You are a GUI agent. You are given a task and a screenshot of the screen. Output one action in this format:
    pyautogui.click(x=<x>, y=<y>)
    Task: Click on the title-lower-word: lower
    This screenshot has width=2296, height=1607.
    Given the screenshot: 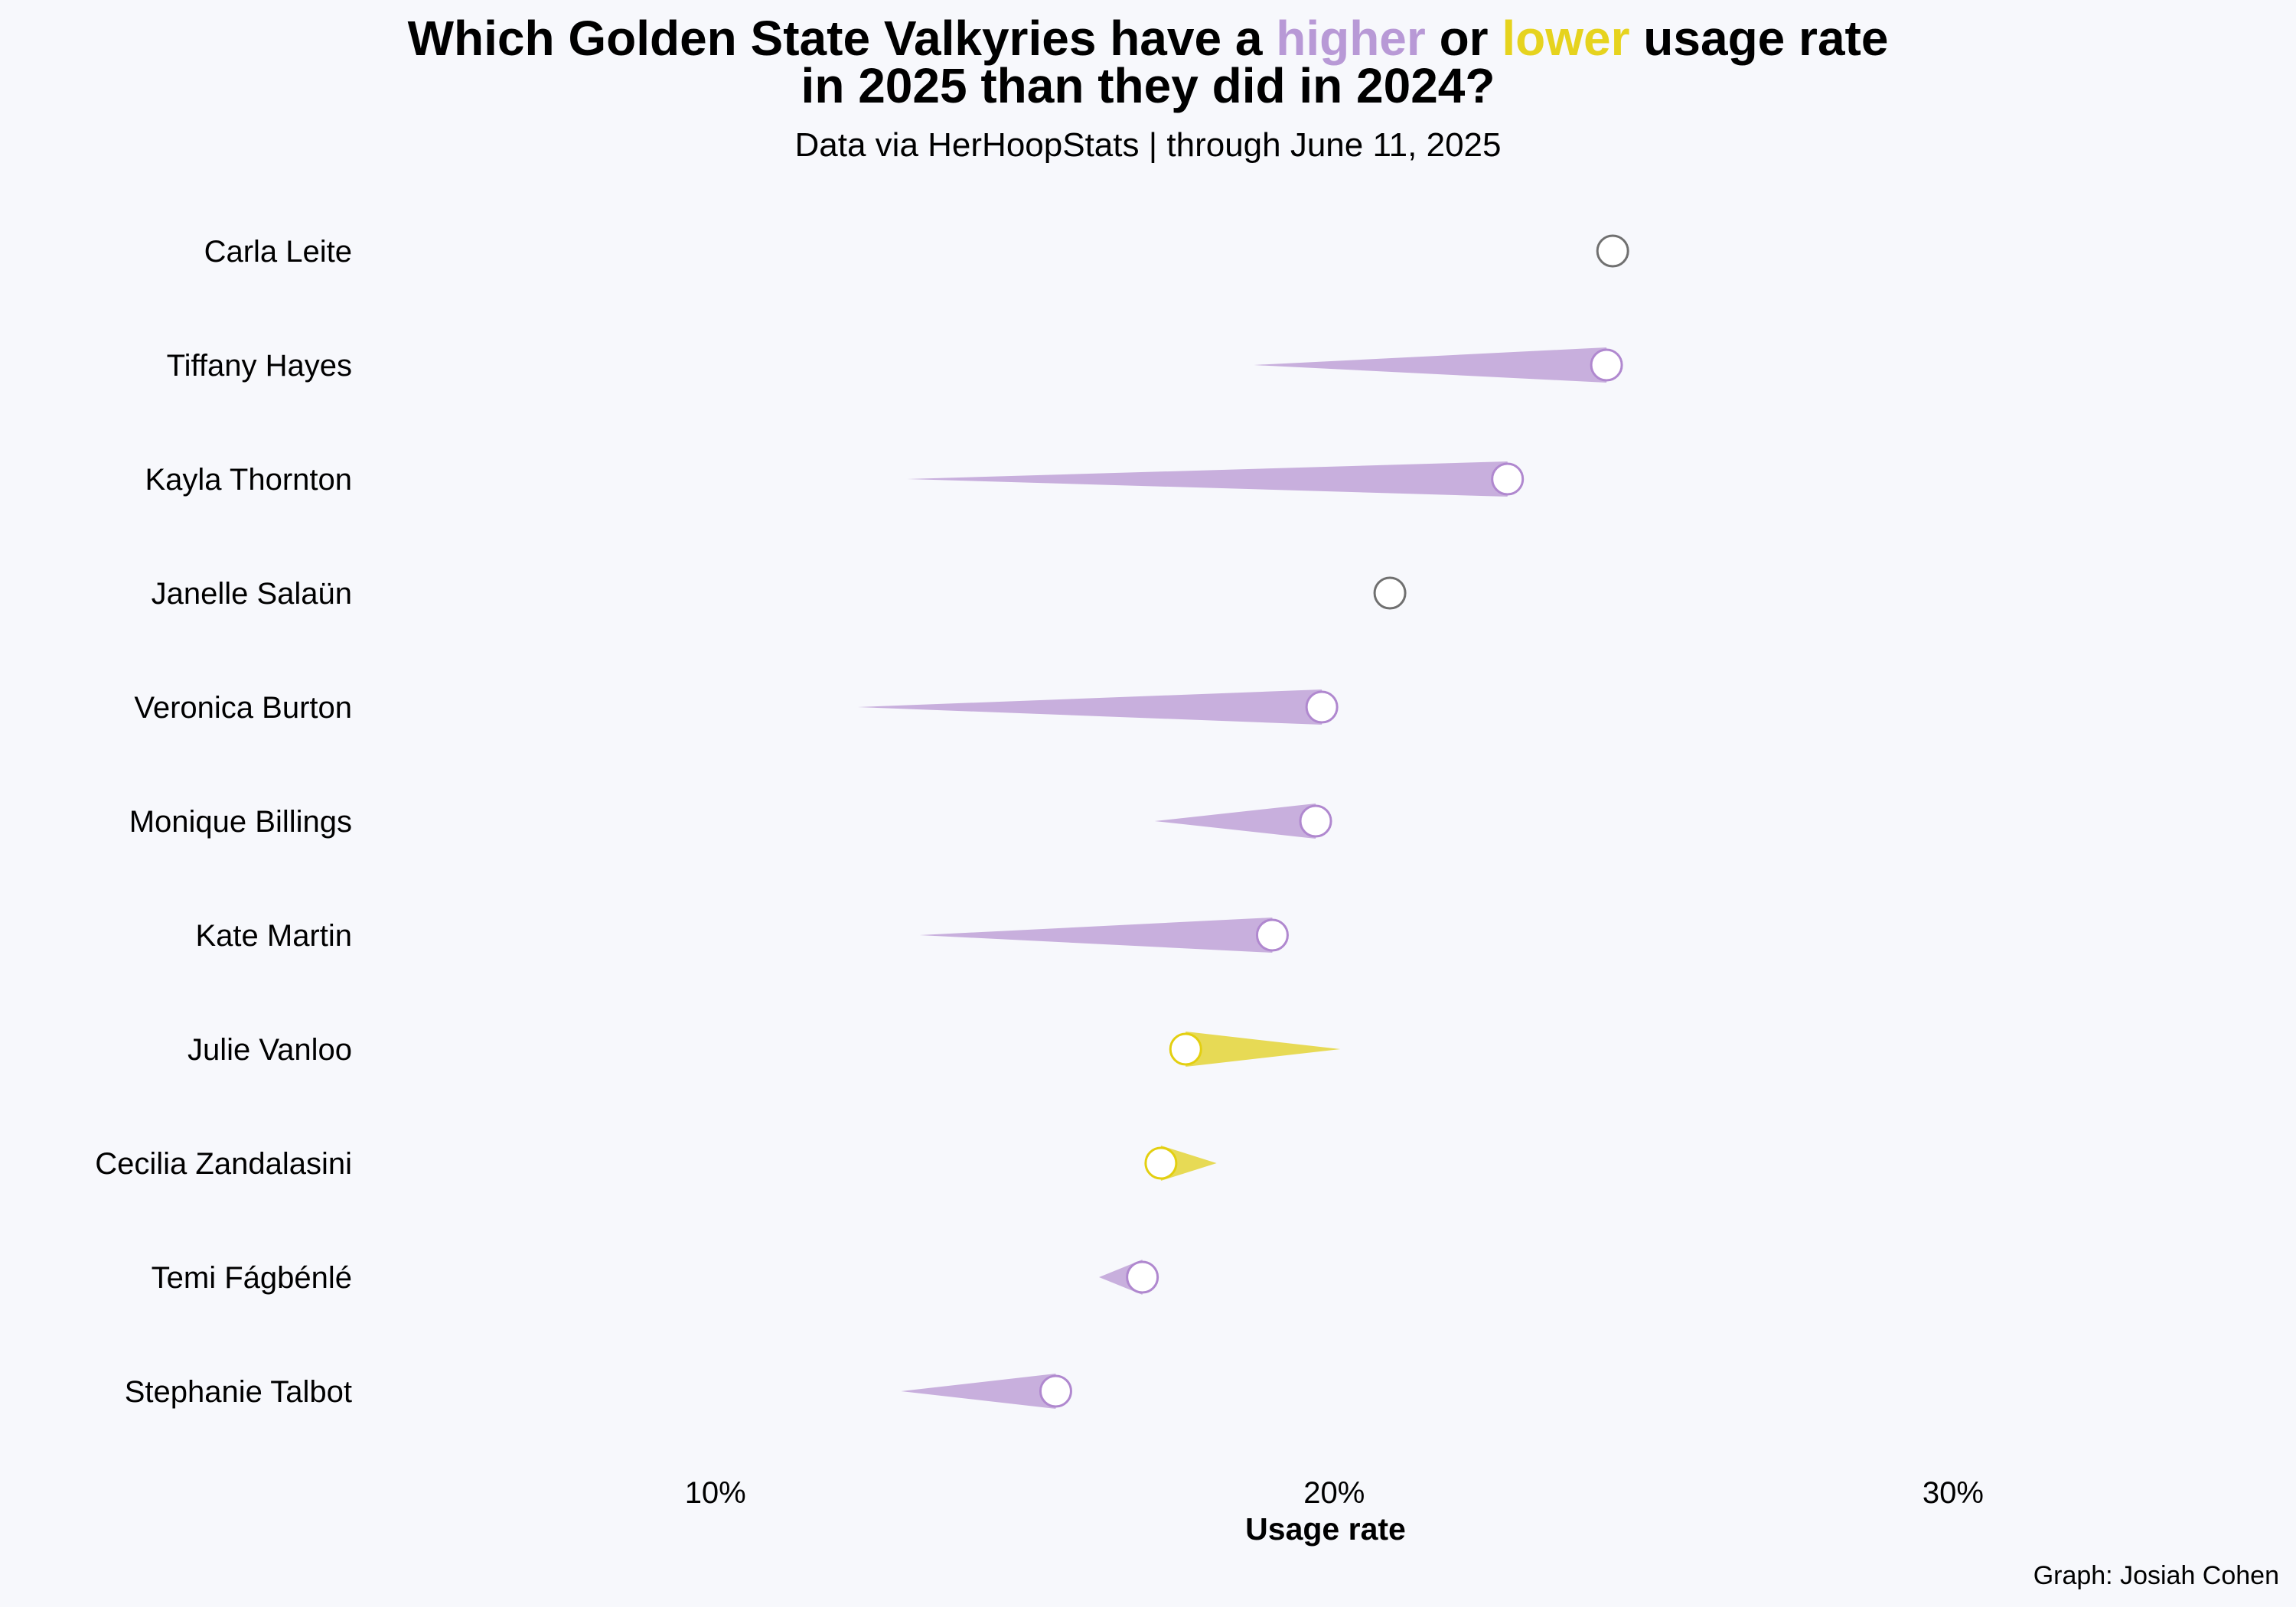 What is the action you would take?
    pyautogui.click(x=1566, y=38)
    